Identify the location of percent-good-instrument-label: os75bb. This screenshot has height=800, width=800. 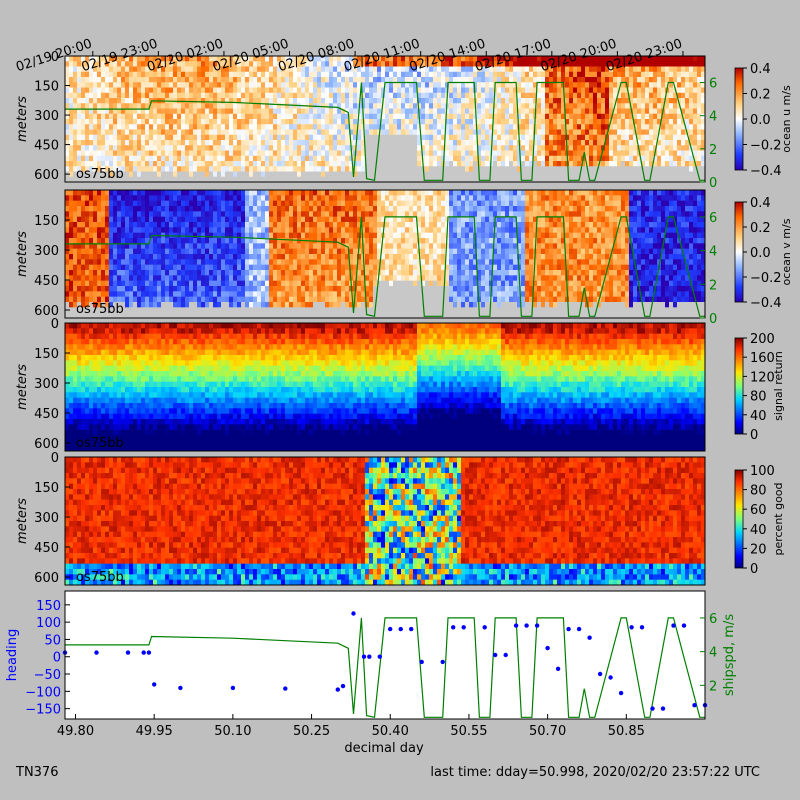
(100, 577).